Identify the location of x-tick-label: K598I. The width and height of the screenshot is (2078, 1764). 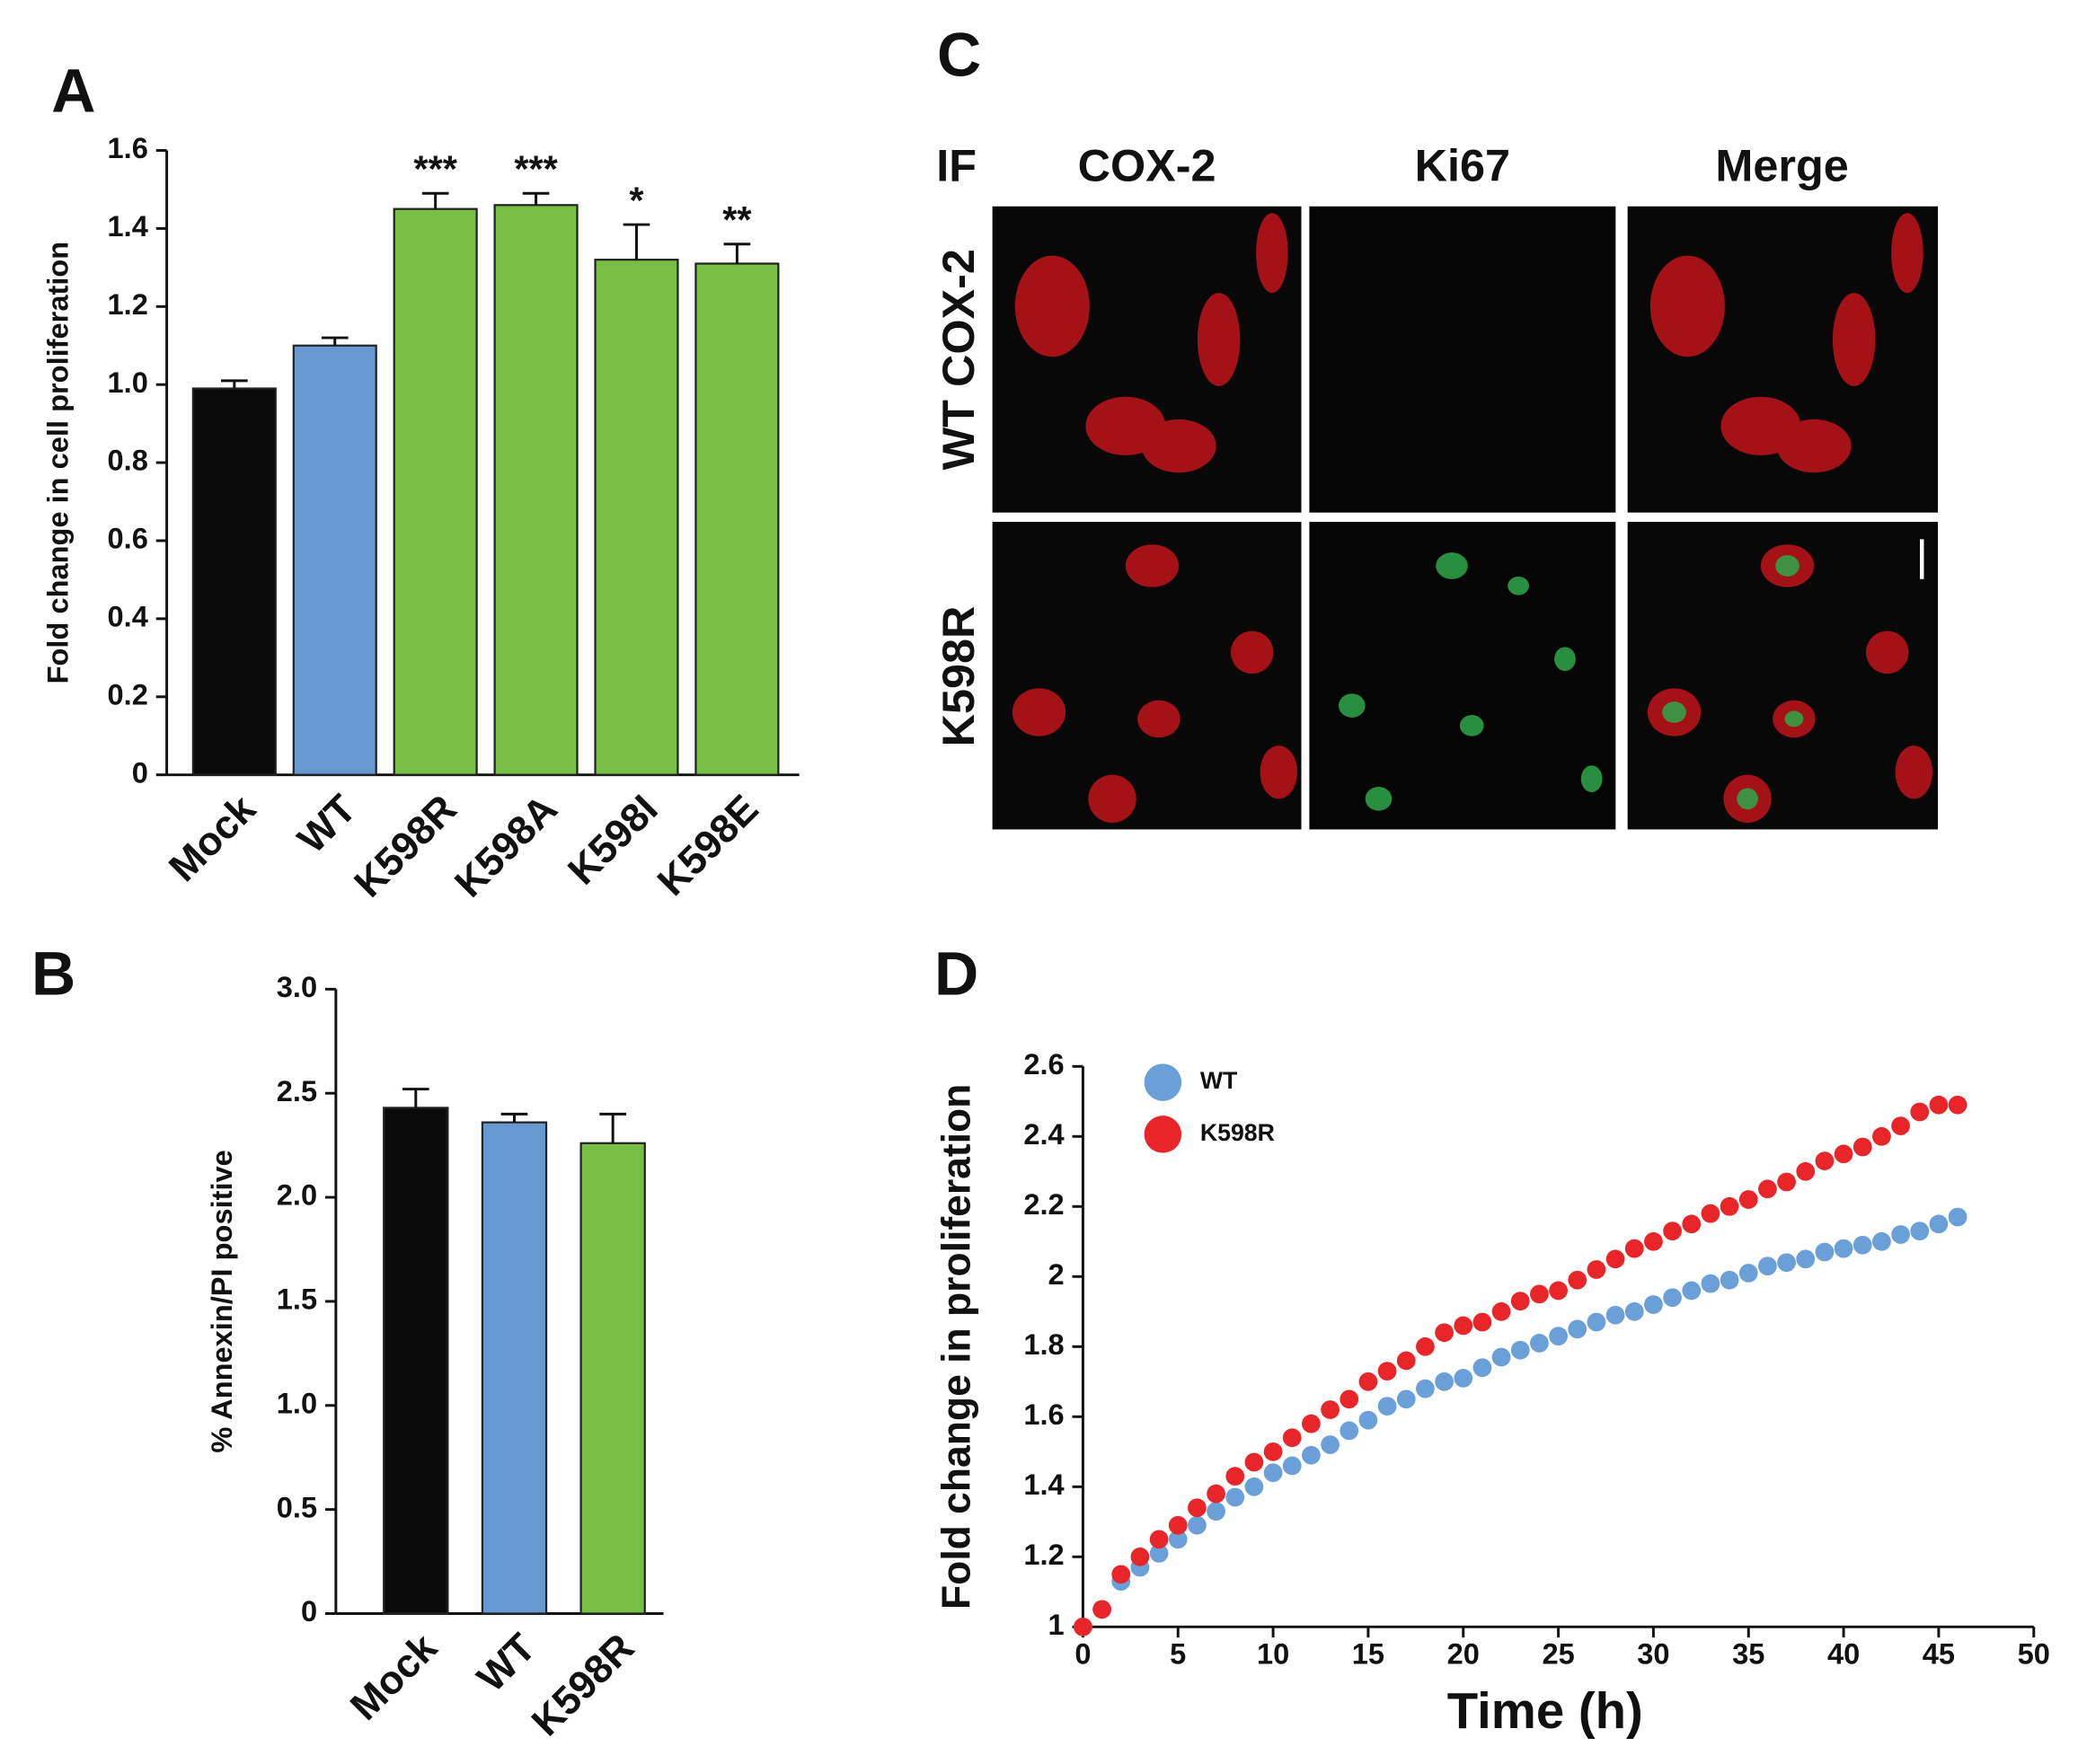
(614, 840).